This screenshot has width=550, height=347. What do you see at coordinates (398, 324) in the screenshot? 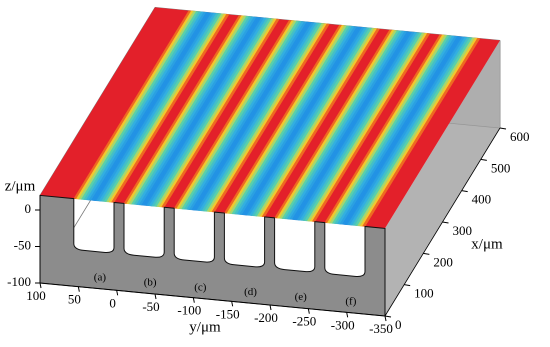
I see `x-tick-label: 0` at bounding box center [398, 324].